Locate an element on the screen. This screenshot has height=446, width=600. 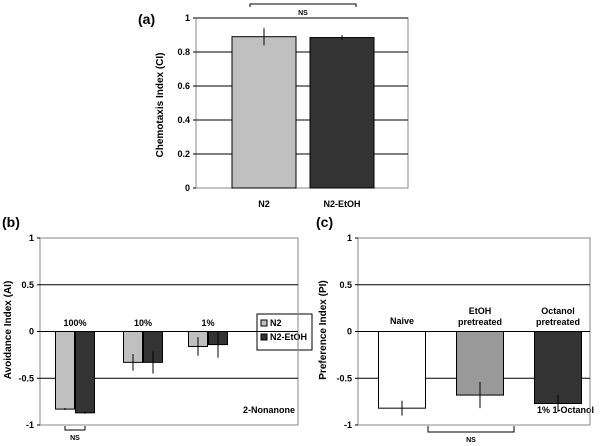
panel-a-y-tick-label: 0.4 is located at coordinates (183, 120).